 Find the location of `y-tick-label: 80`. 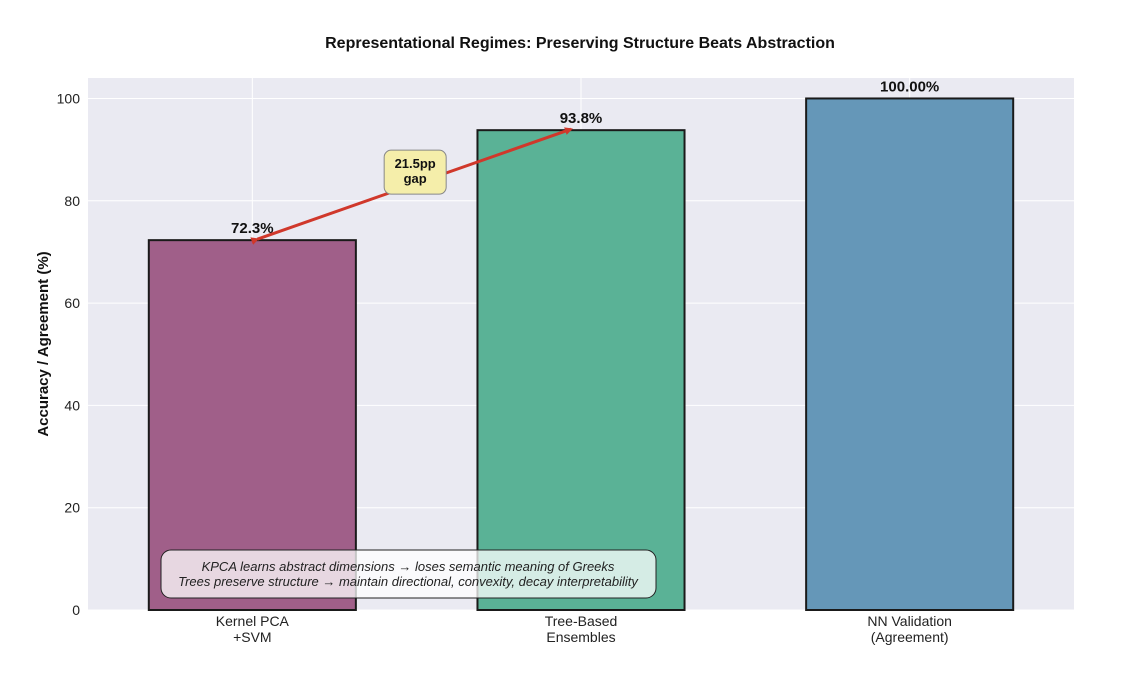

y-tick-label: 80 is located at coordinates (72, 201).